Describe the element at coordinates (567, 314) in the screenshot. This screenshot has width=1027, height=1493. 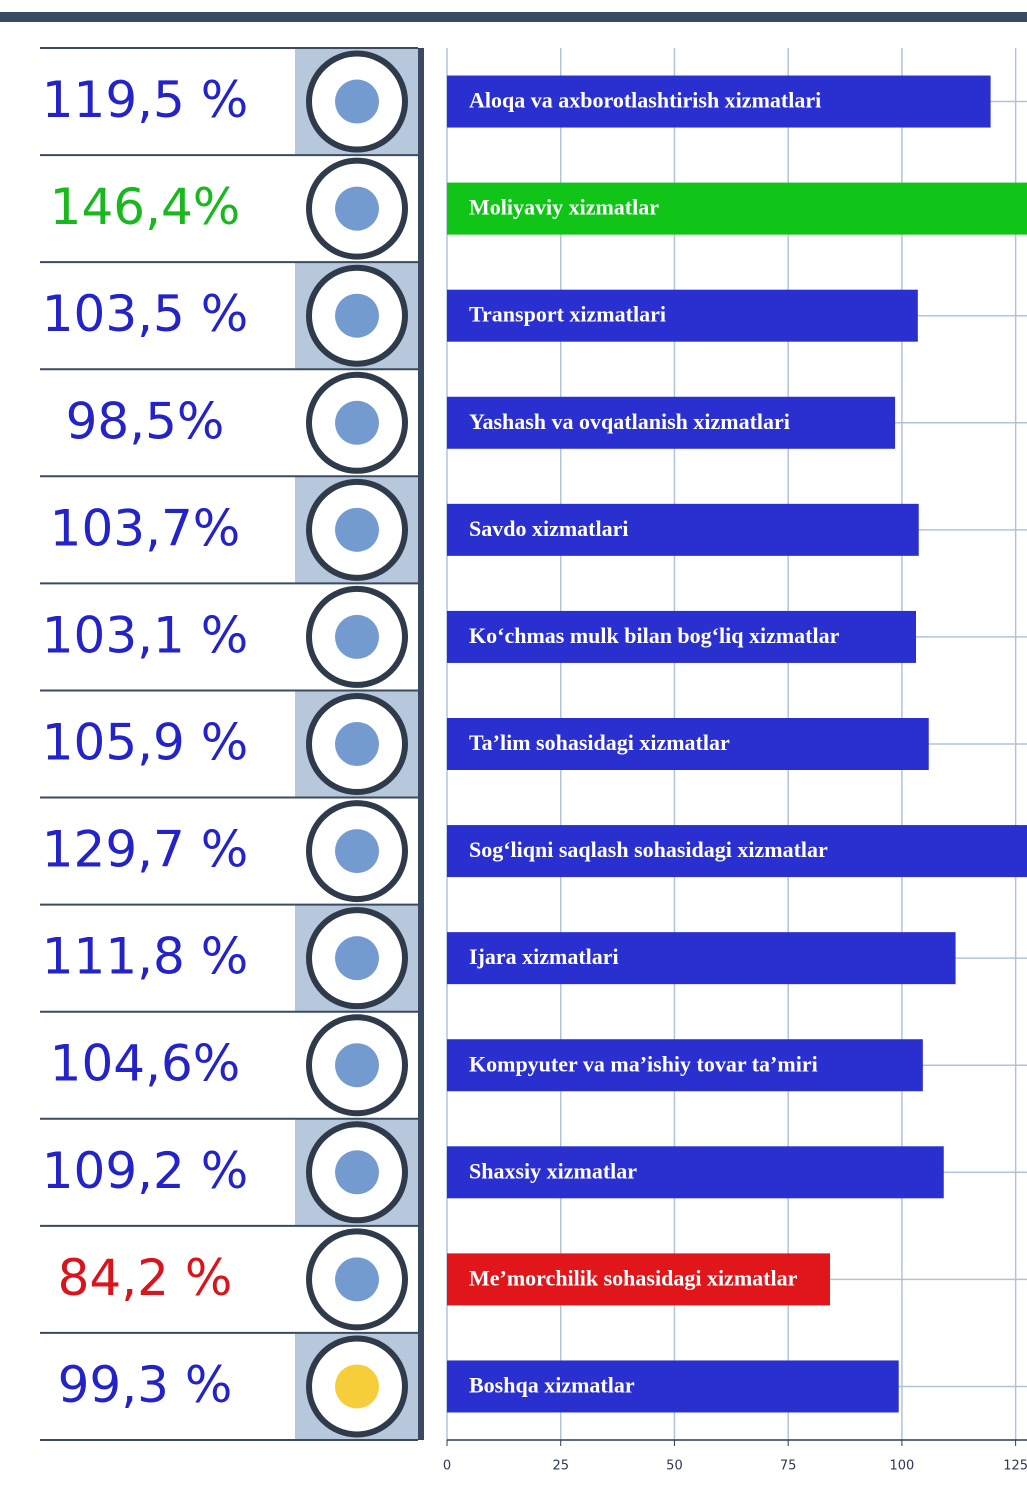
I see `bar-label: Transport xizmatlari` at that location.